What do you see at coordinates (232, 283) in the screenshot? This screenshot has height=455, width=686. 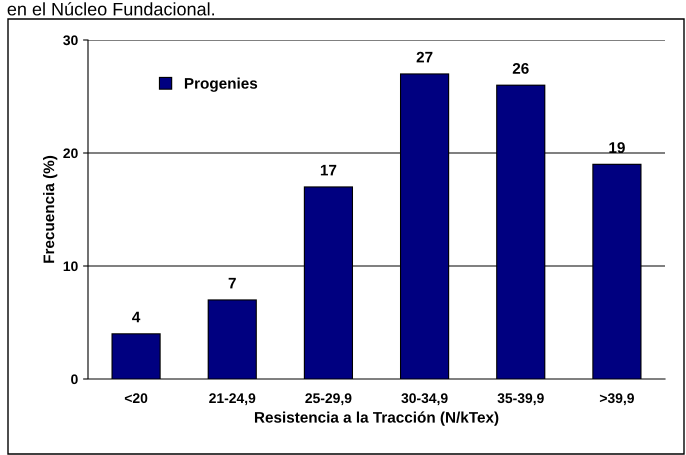 I see `data-label: 7` at bounding box center [232, 283].